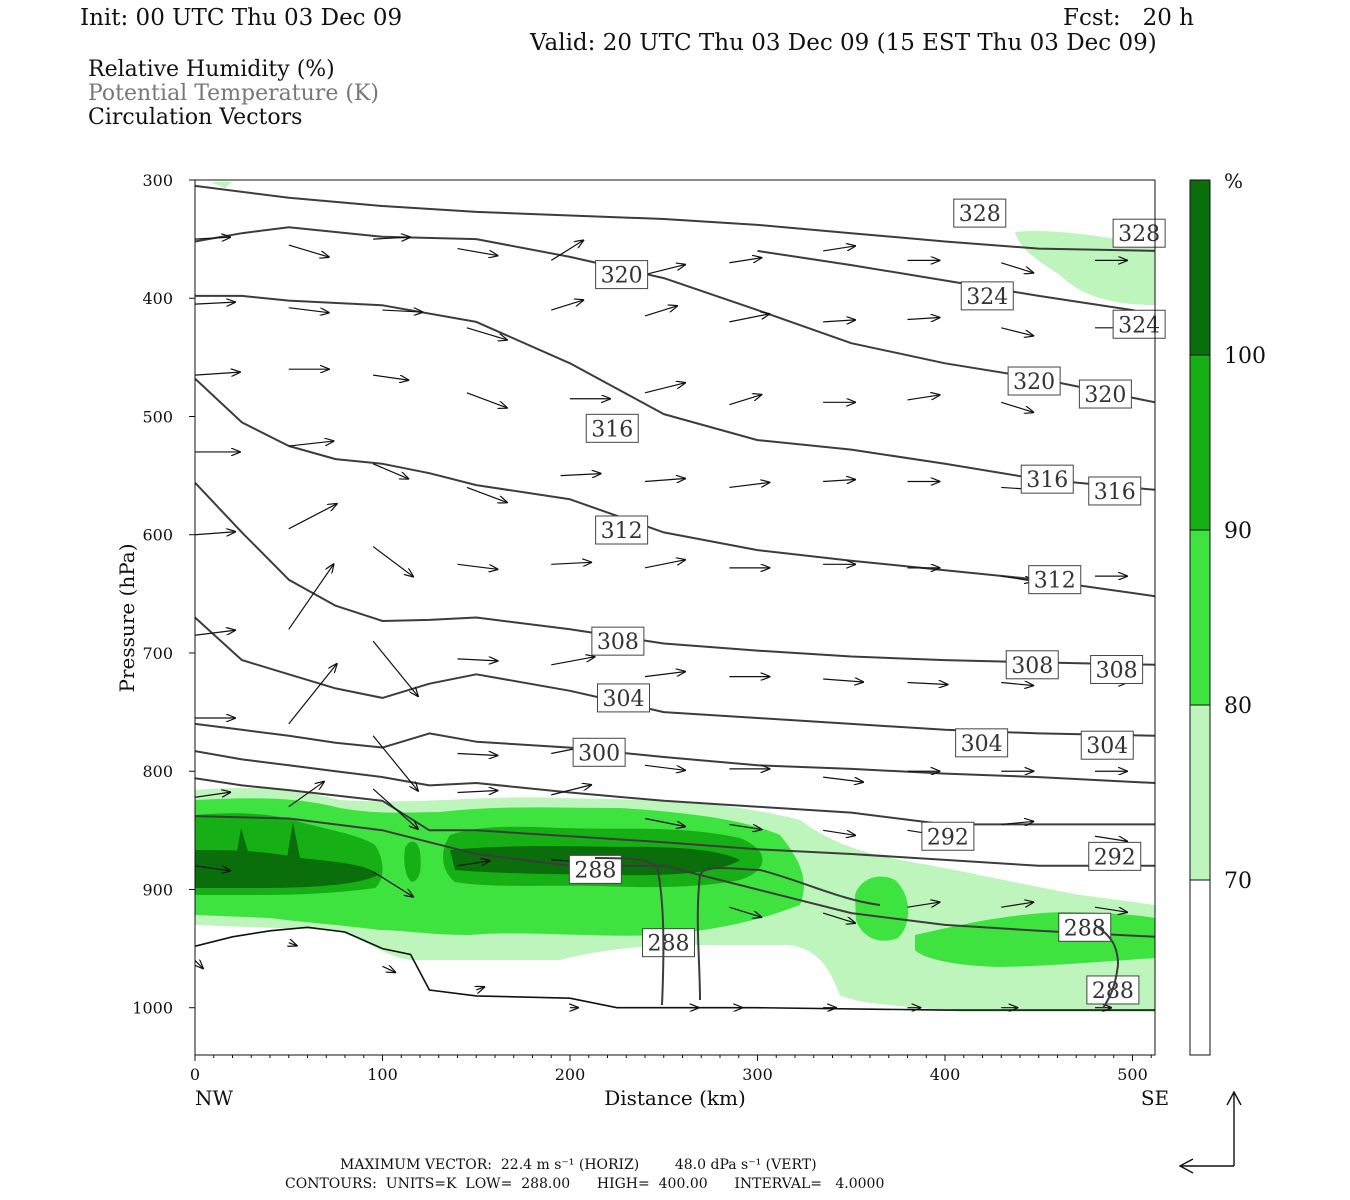  Describe the element at coordinates (1245, 356) in the screenshot. I see `colorbar-level-label: 100` at that location.